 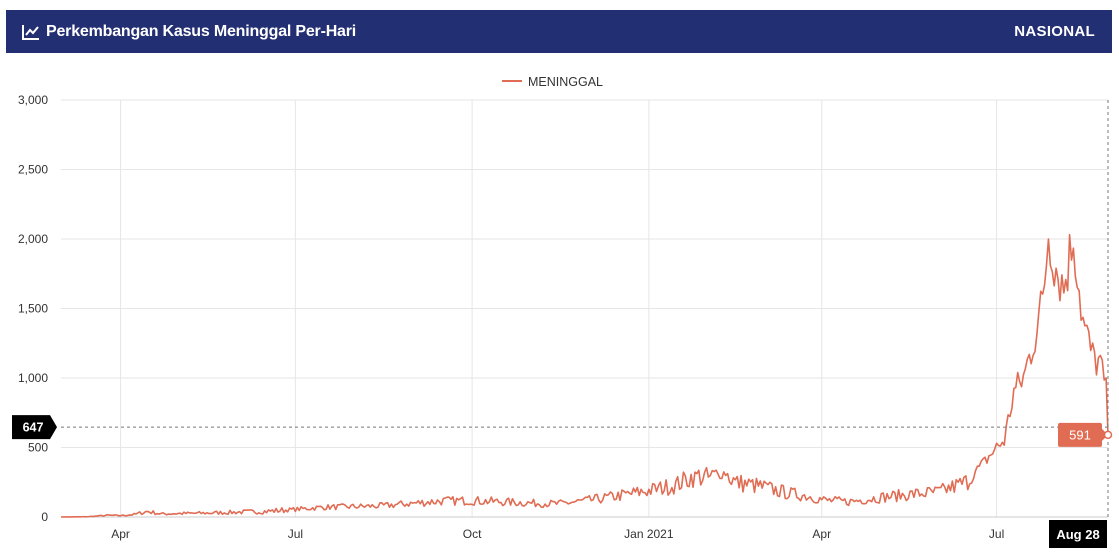 What do you see at coordinates (44, 517) in the screenshot?
I see `y-tick-label: 0` at bounding box center [44, 517].